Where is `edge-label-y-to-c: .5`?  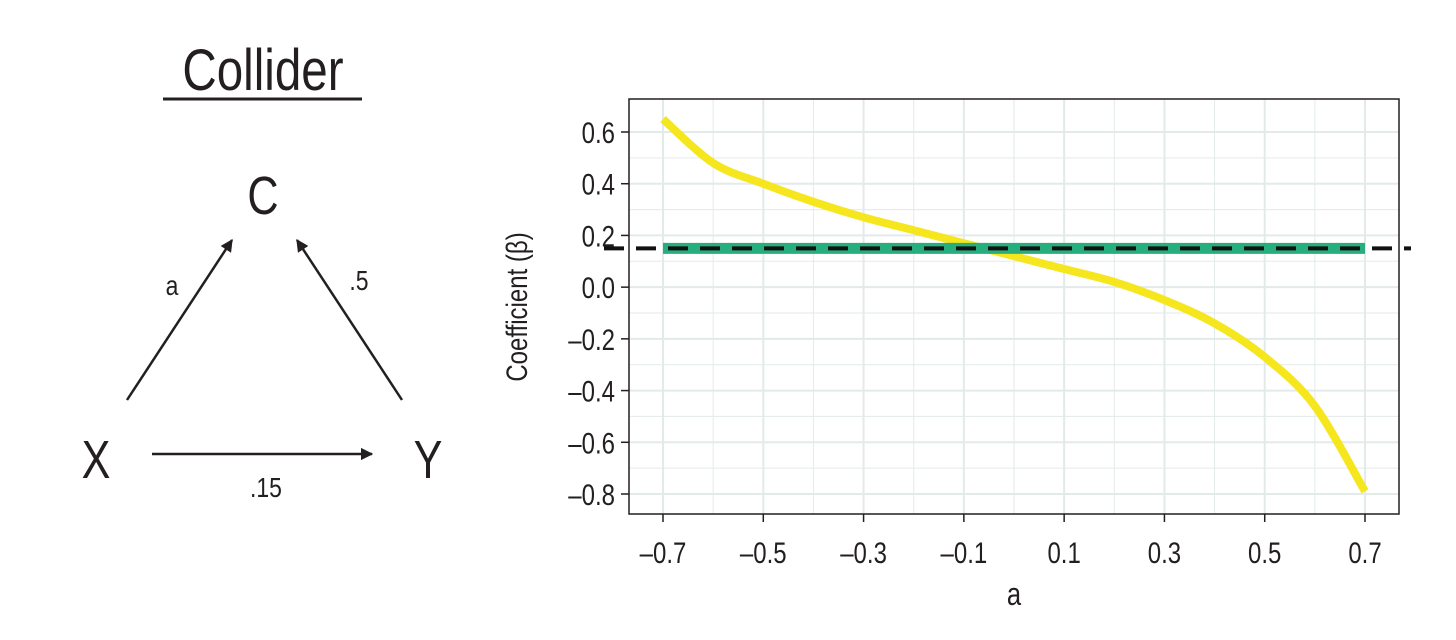 edge-label-y-to-c: .5 is located at coordinates (358, 281).